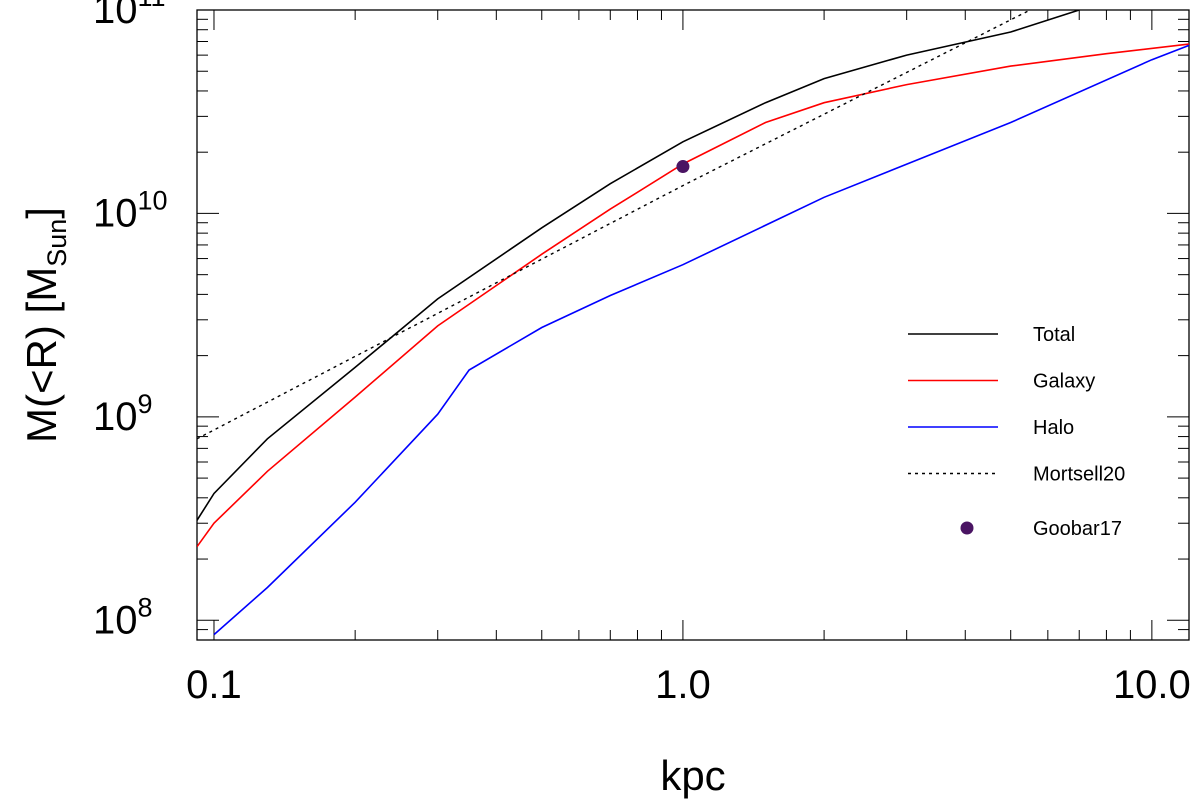 The width and height of the screenshot is (1200, 812). Describe the element at coordinates (692, 775) in the screenshot. I see `x-axis-title: kpc` at that location.